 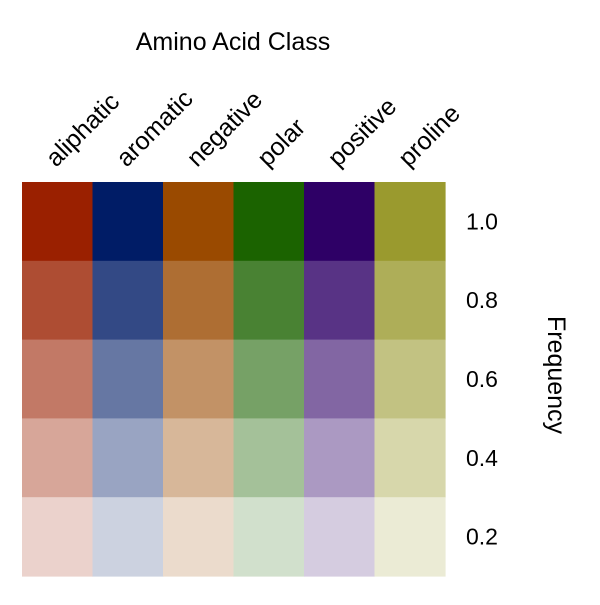 What do you see at coordinates (362, 133) in the screenshot?
I see `column-label-positive: positive` at bounding box center [362, 133].